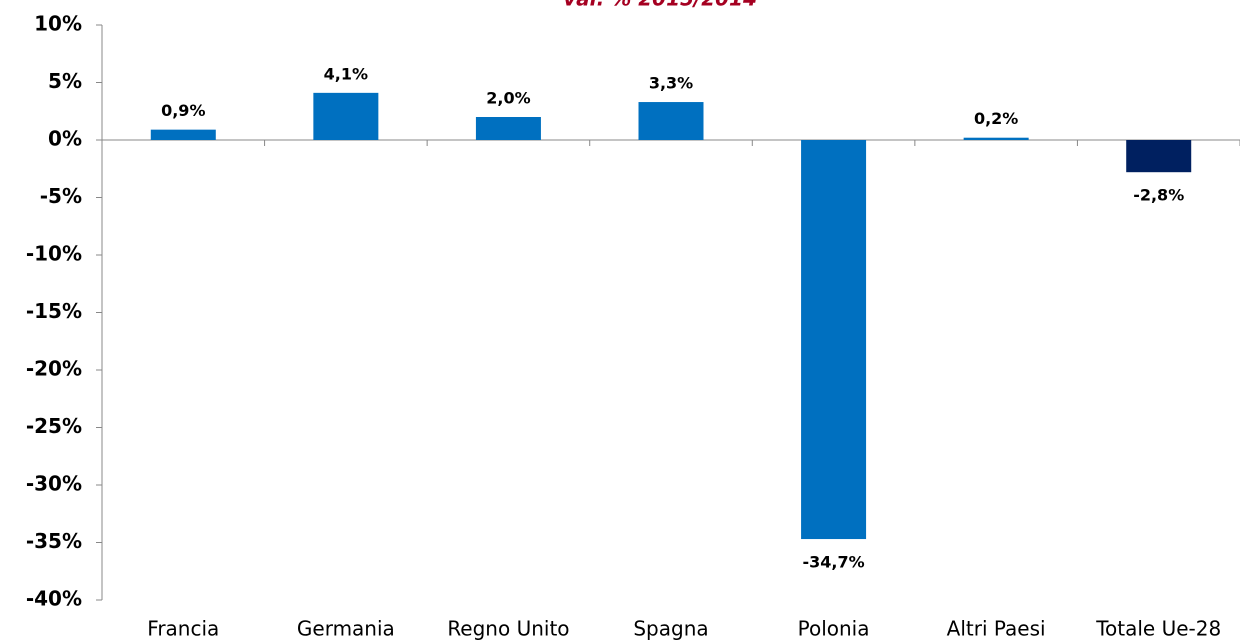  Describe the element at coordinates (346, 629) in the screenshot. I see `x-tick-label: Germania` at that location.